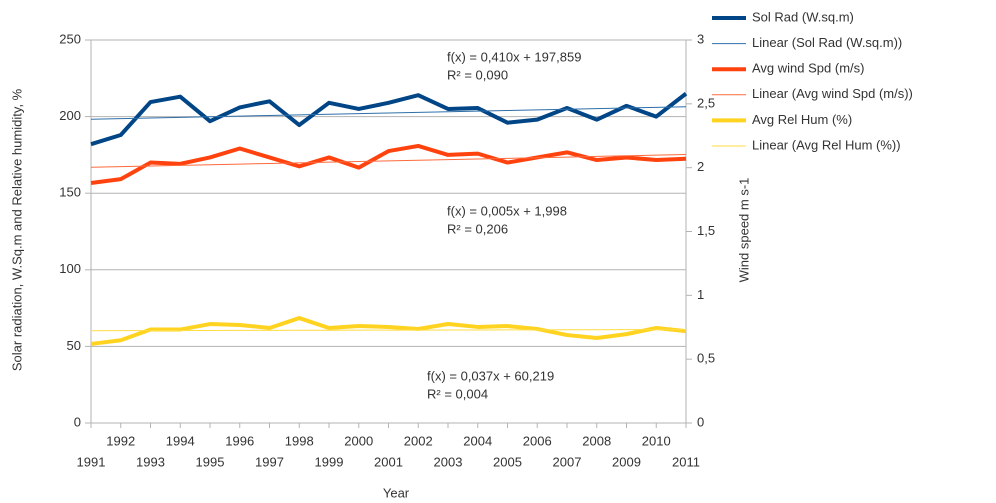  What do you see at coordinates (74, 345) in the screenshot?
I see `y-tick-label: 50` at bounding box center [74, 345].